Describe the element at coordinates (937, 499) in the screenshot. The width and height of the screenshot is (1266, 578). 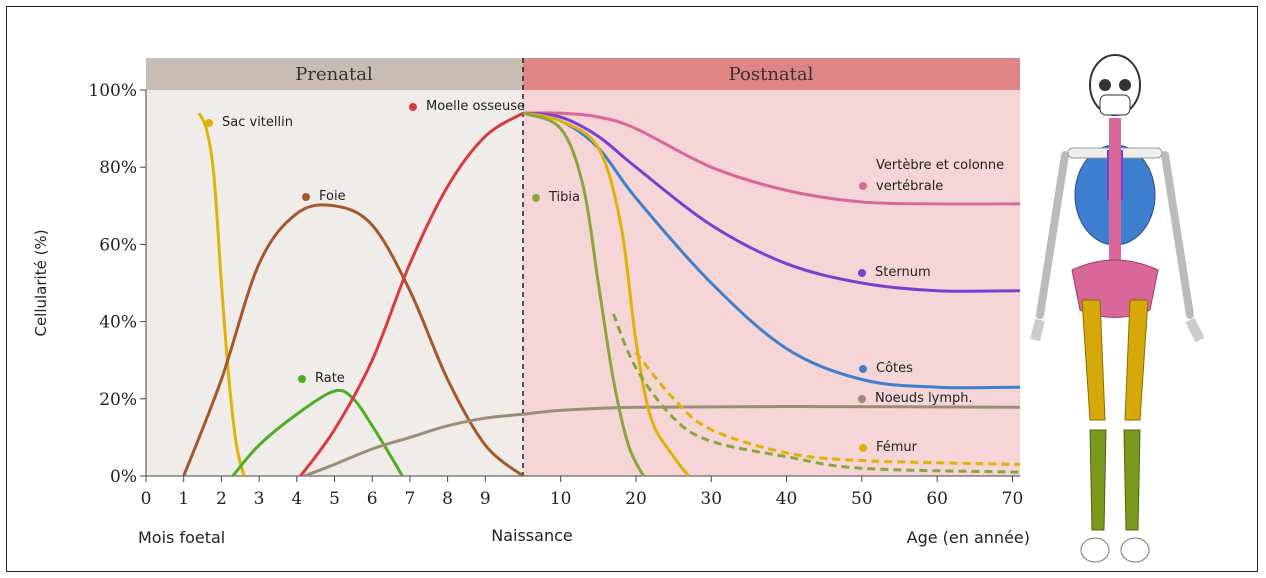
I see `x-tick-label: 60` at that location.